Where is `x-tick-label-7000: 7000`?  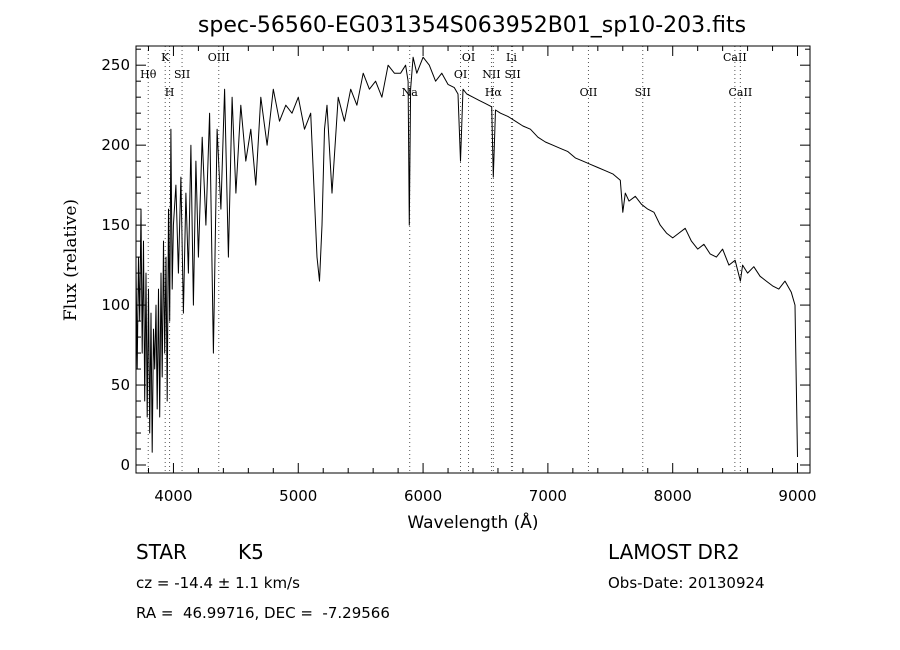
x-tick-label-7000: 7000 is located at coordinates (548, 496).